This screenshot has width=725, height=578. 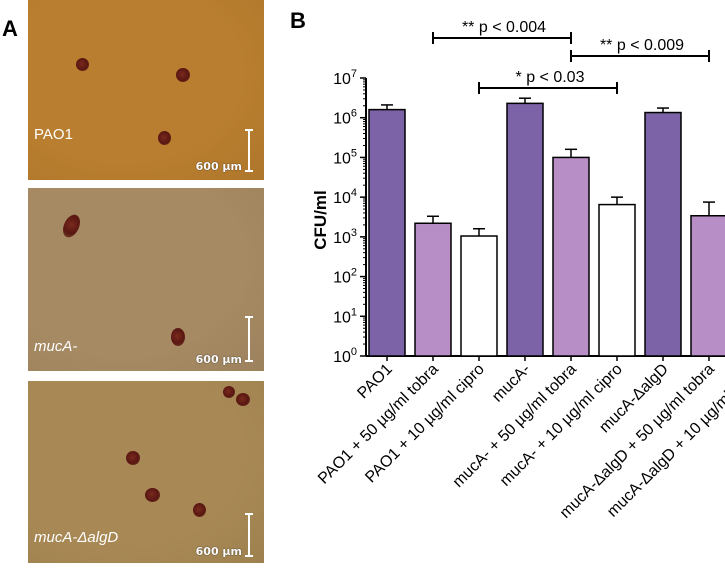 What do you see at coordinates (345, 356) in the screenshot?
I see `y-tick-label: 10⁰` at bounding box center [345, 356].